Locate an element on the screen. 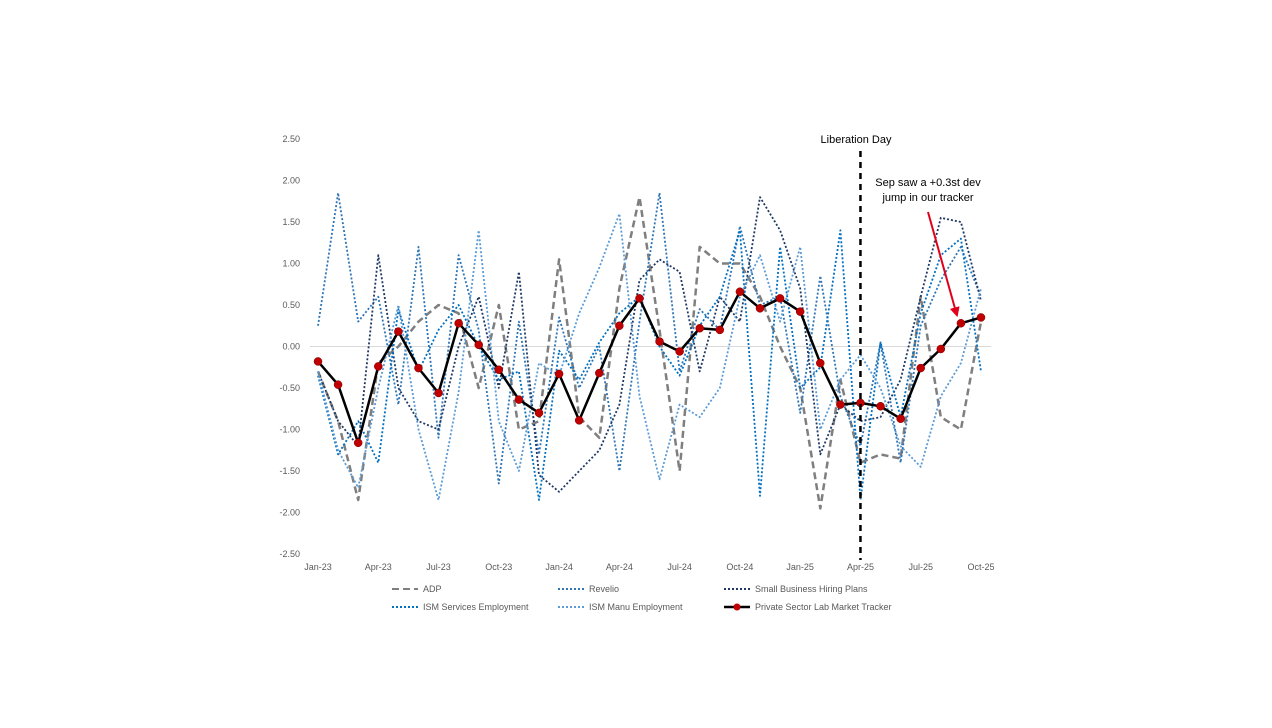  legend-label-small-business-hiring-plans: Small Business Hiring Plans is located at coordinates (811, 589).